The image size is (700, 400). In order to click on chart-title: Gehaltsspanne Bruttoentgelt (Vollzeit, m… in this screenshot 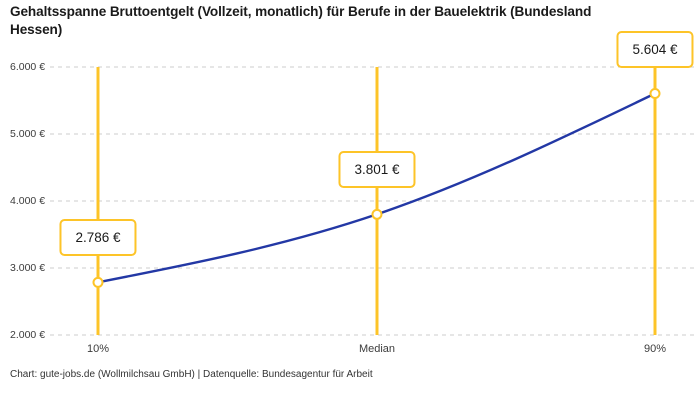, I will do `click(301, 20)`.